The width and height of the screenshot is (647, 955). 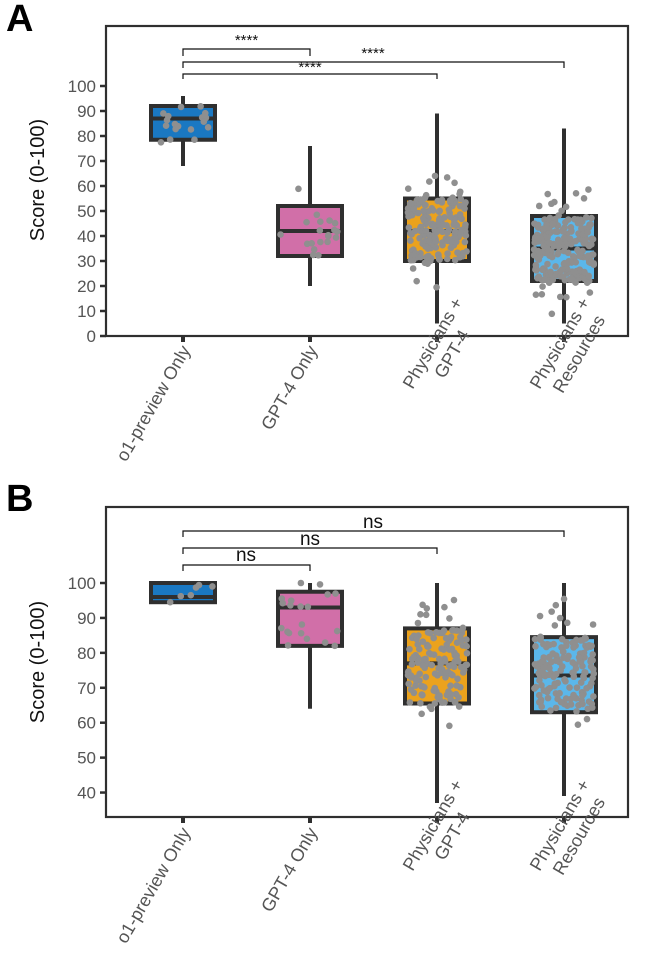 I want to click on x-tick-label: GPT-4 Only, so click(x=289, y=869).